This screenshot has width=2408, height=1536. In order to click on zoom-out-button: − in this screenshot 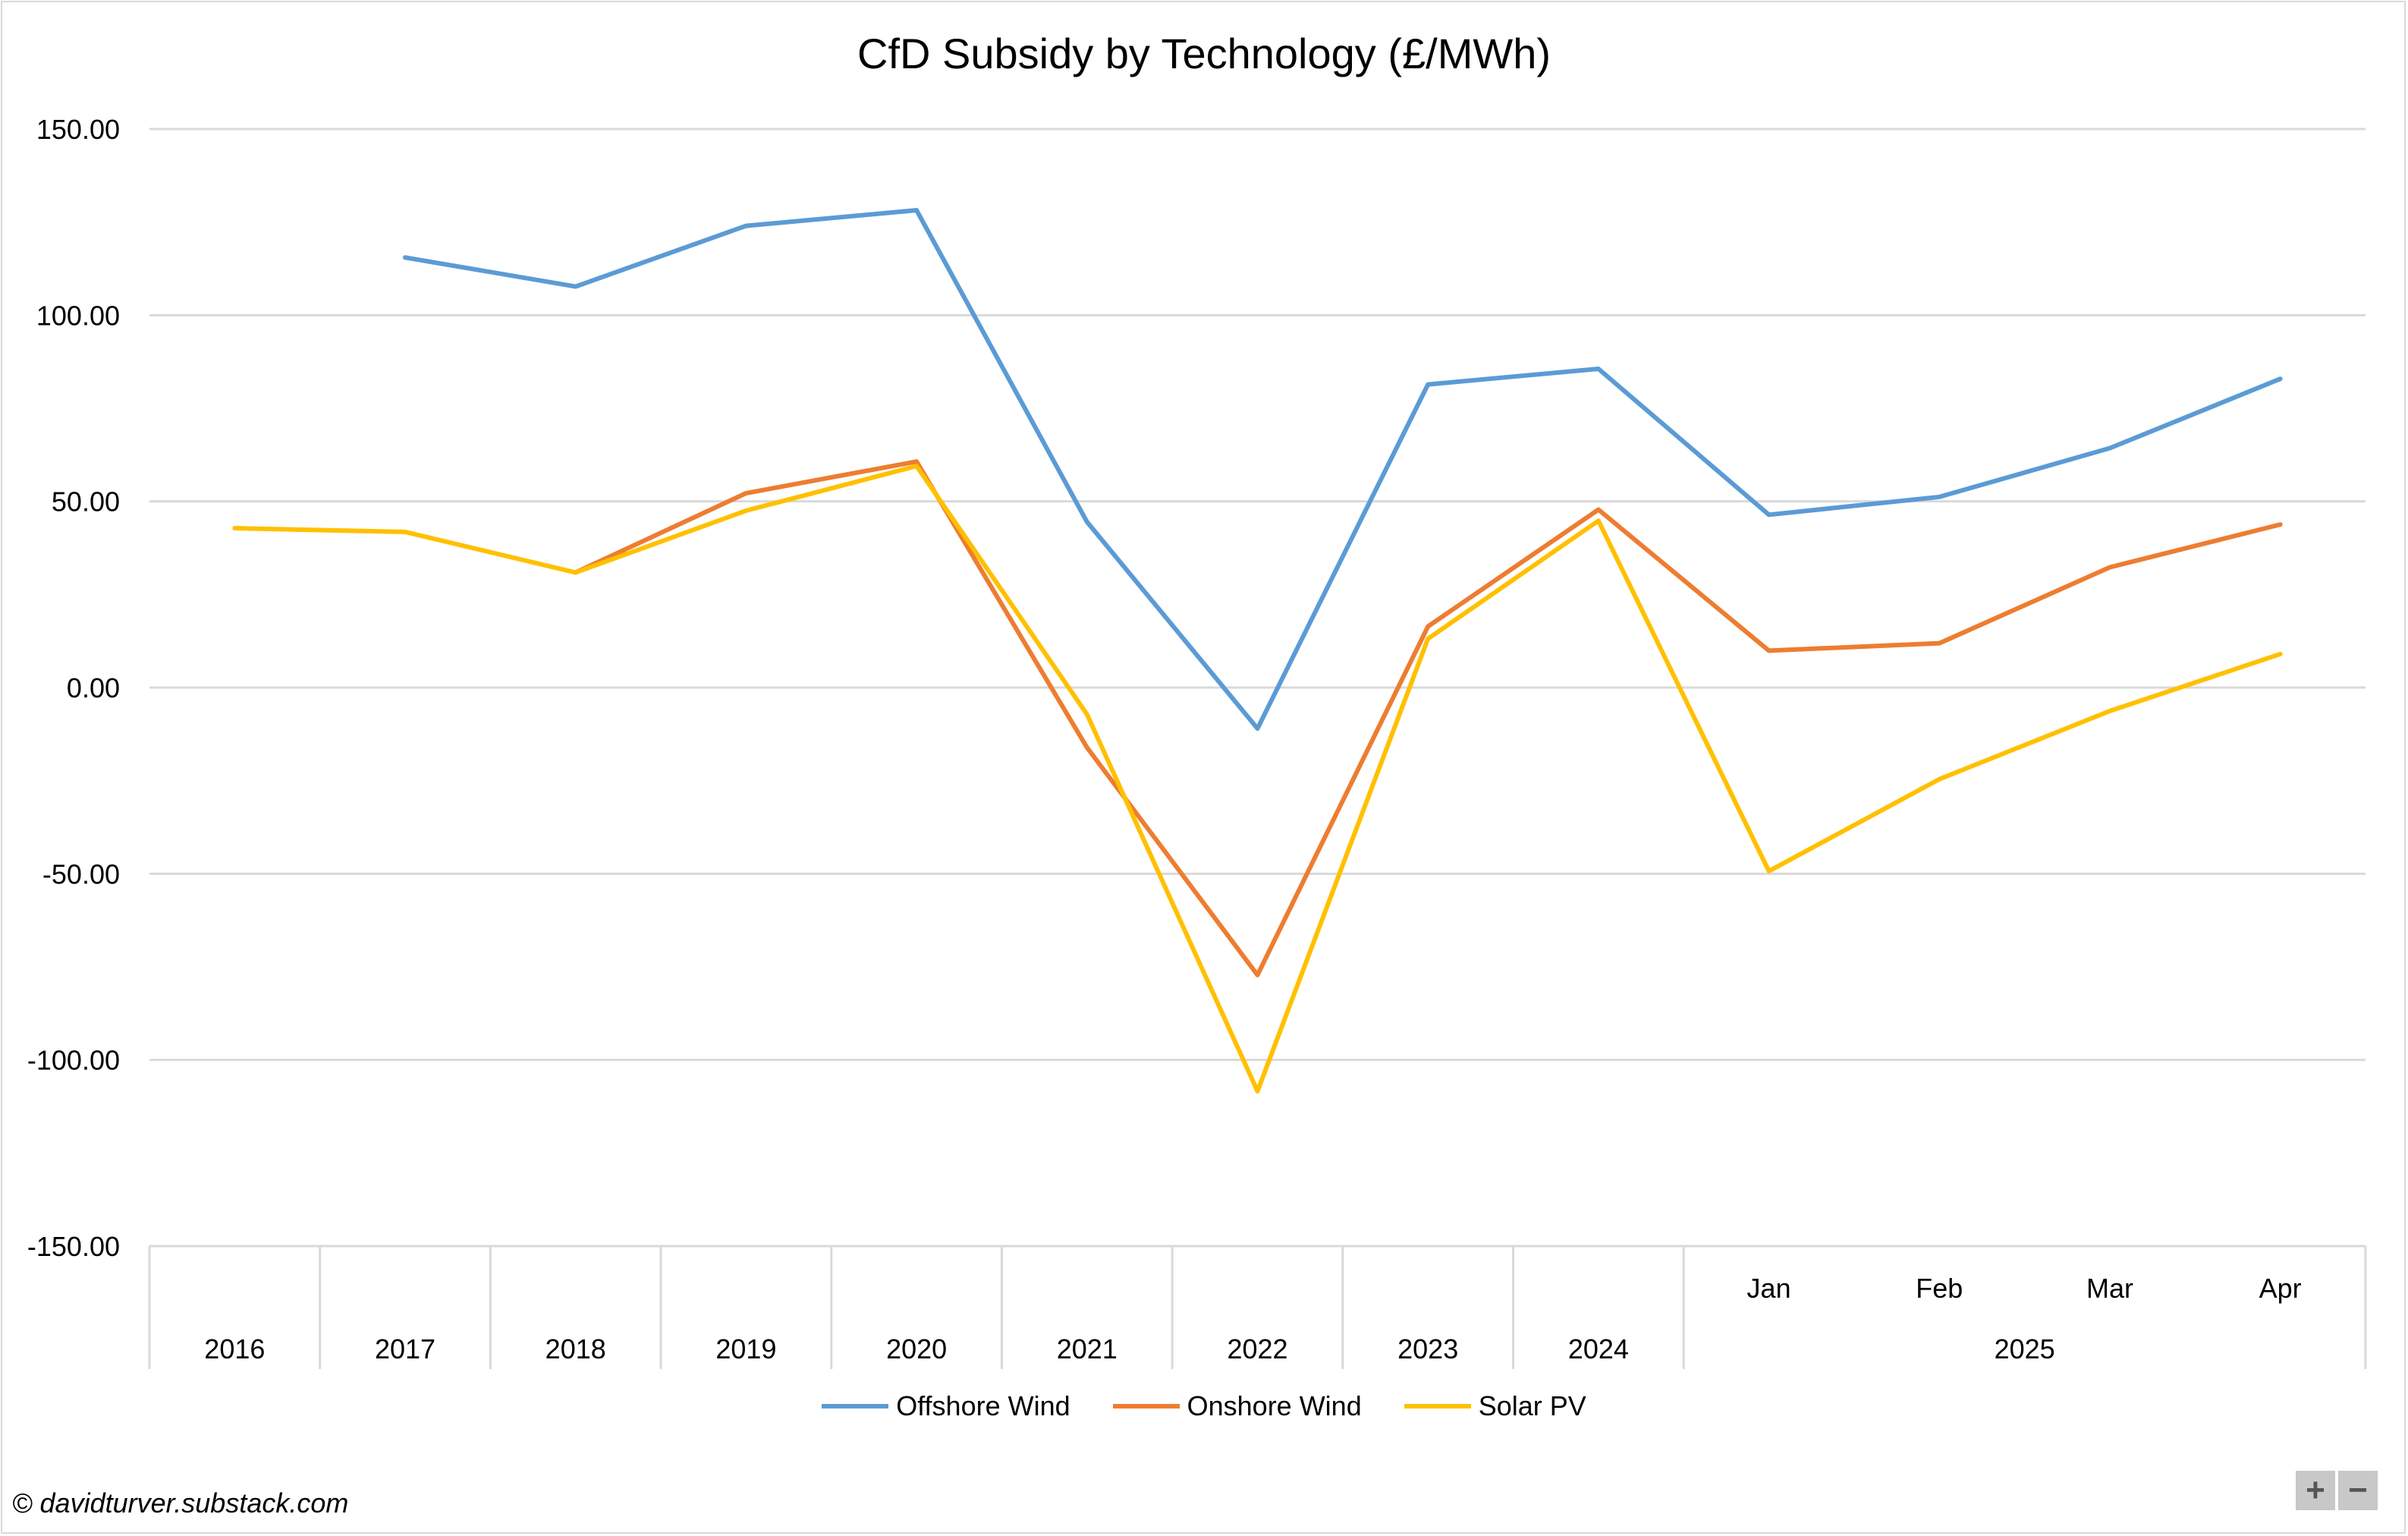, I will do `click(2358, 1490)`.